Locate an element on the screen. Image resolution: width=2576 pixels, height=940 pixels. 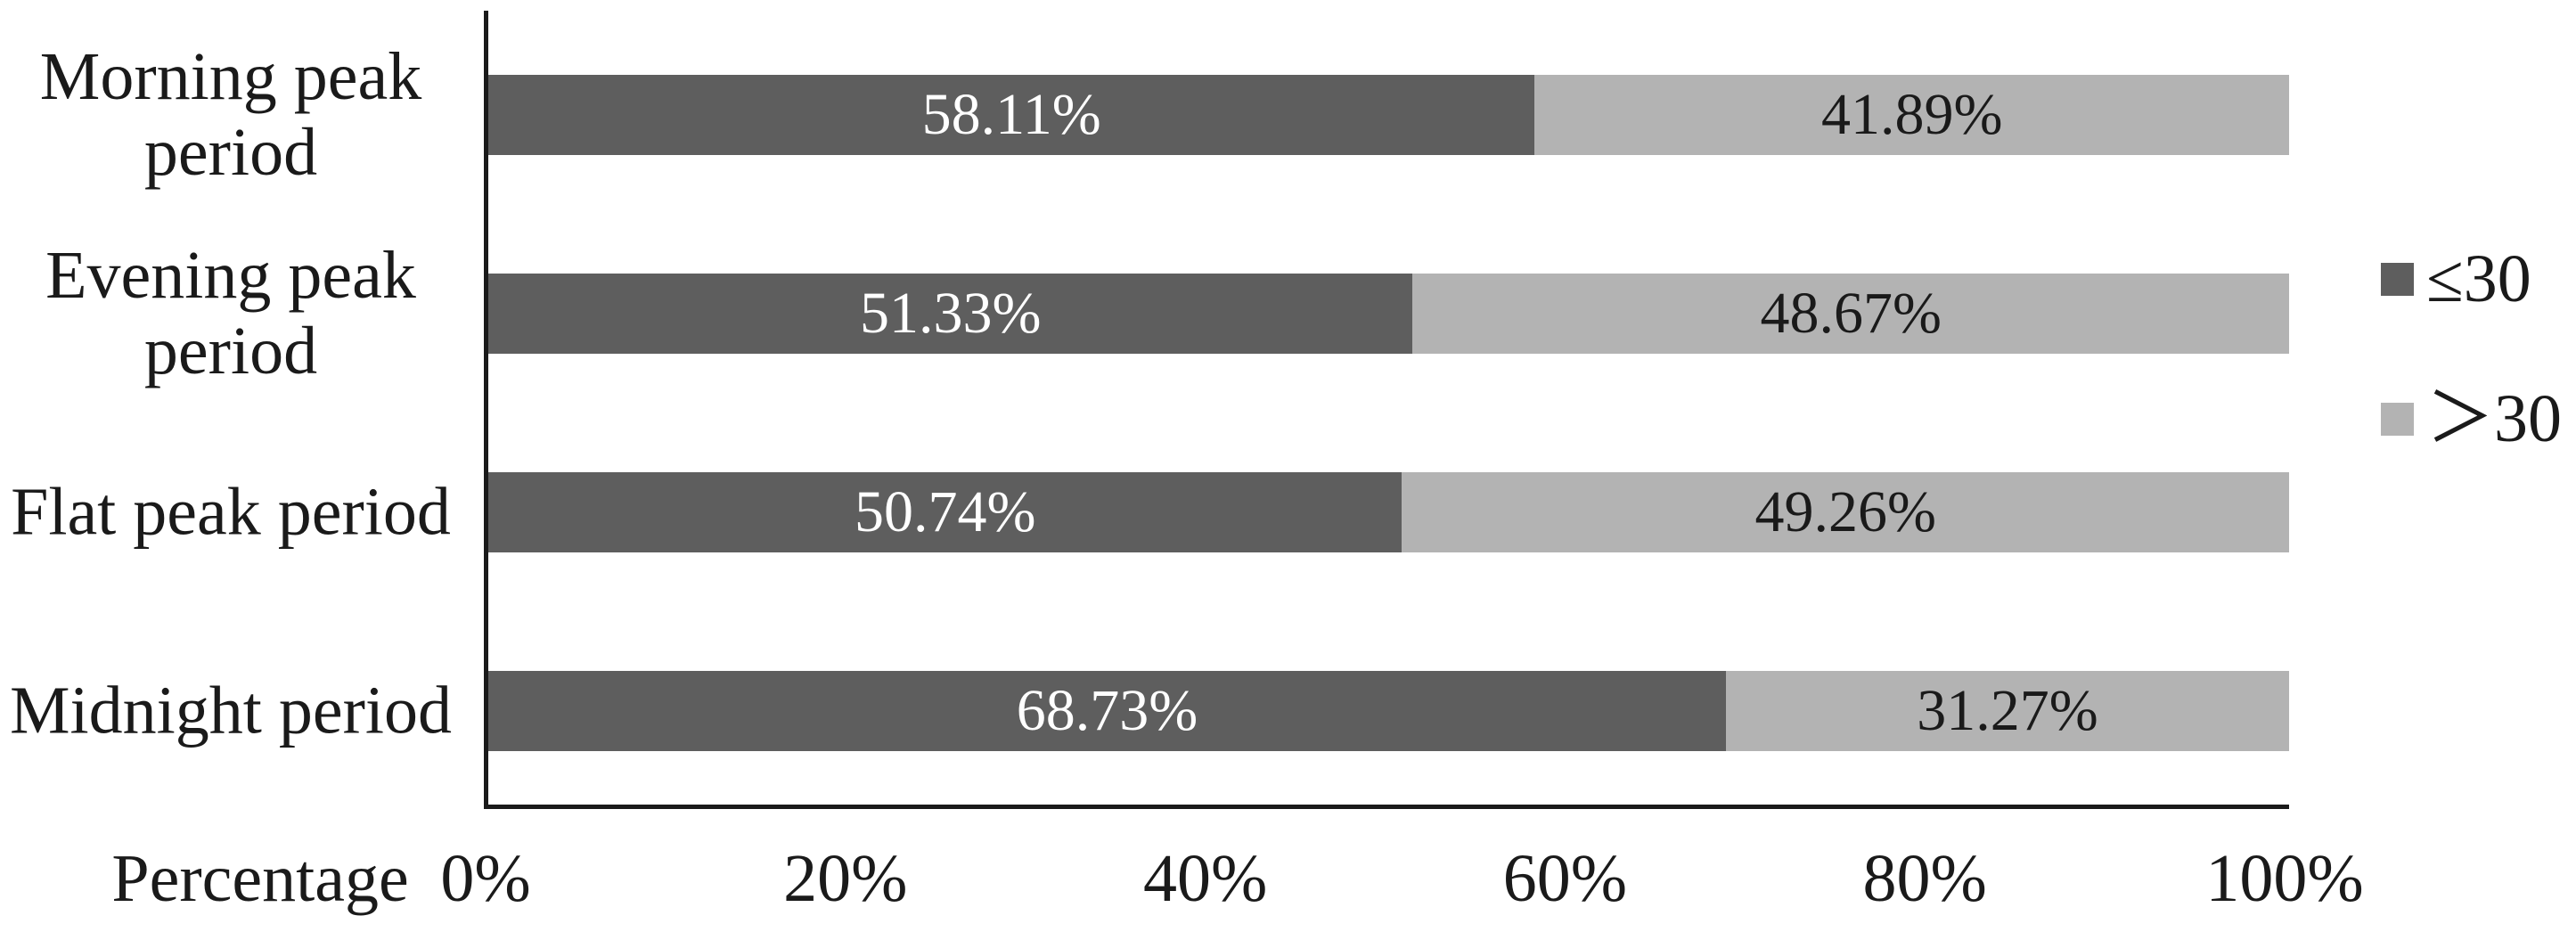
x-axis-title: Percentage is located at coordinates (260, 878).